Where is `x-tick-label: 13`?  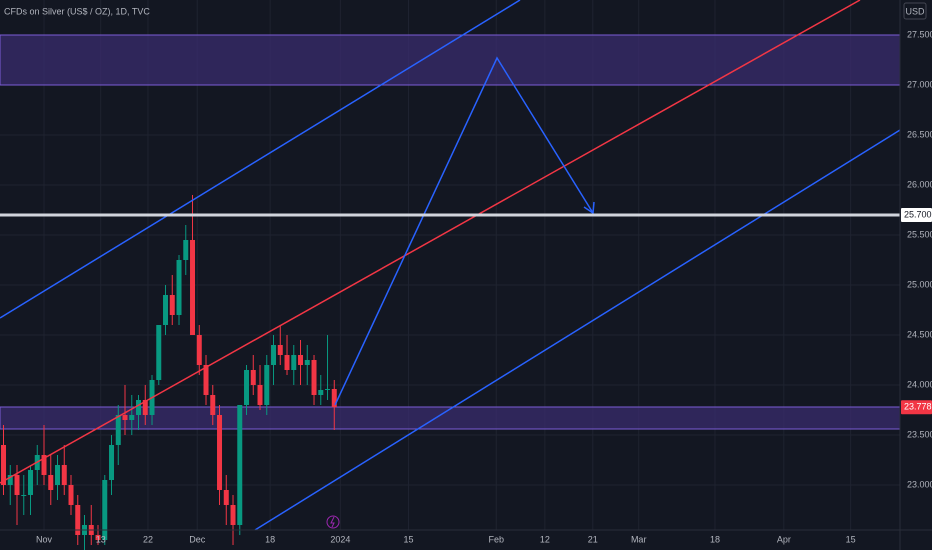 x-tick-label: 13 is located at coordinates (101, 539).